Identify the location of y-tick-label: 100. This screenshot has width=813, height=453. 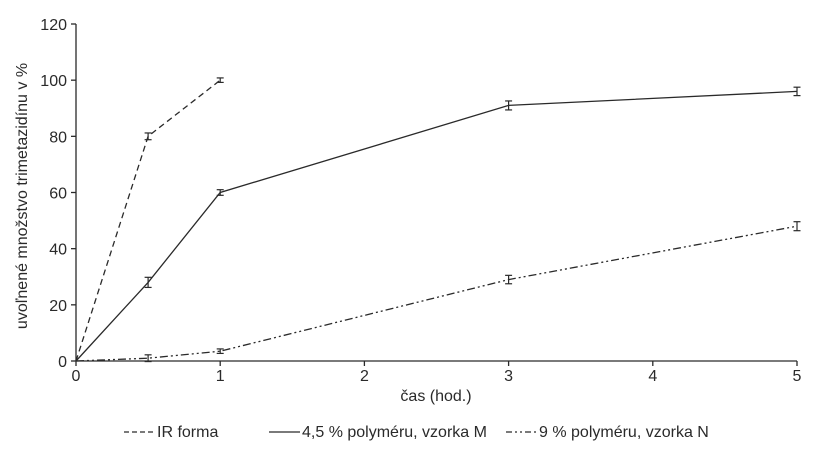
(53, 81).